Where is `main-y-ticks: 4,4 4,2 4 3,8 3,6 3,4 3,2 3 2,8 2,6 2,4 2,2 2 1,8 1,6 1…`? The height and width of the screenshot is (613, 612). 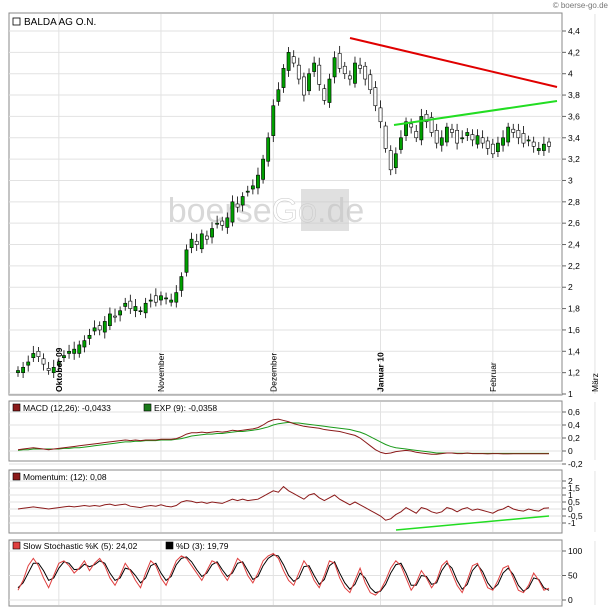
main-y-ticks: 4,4 4,2 4 3,8 3,6 3,4 3,2 3 2,8 2,6 2,4 2,2 2 1,8 1,6 1… is located at coordinates (571, 212).